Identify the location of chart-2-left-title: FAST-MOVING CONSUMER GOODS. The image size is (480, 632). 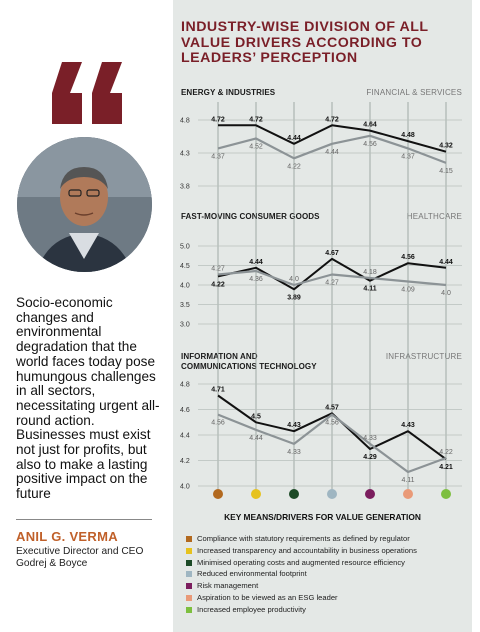
(250, 216).